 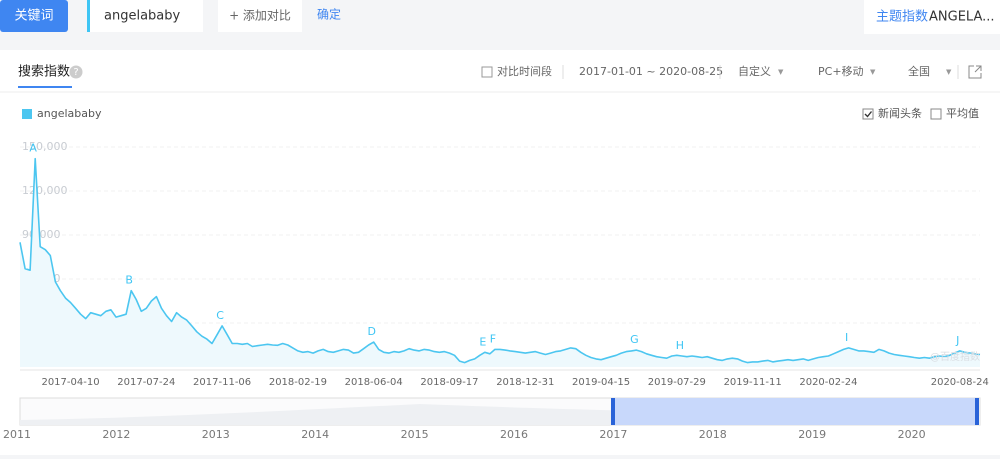 I want to click on add-compare-button, so click(x=260, y=16).